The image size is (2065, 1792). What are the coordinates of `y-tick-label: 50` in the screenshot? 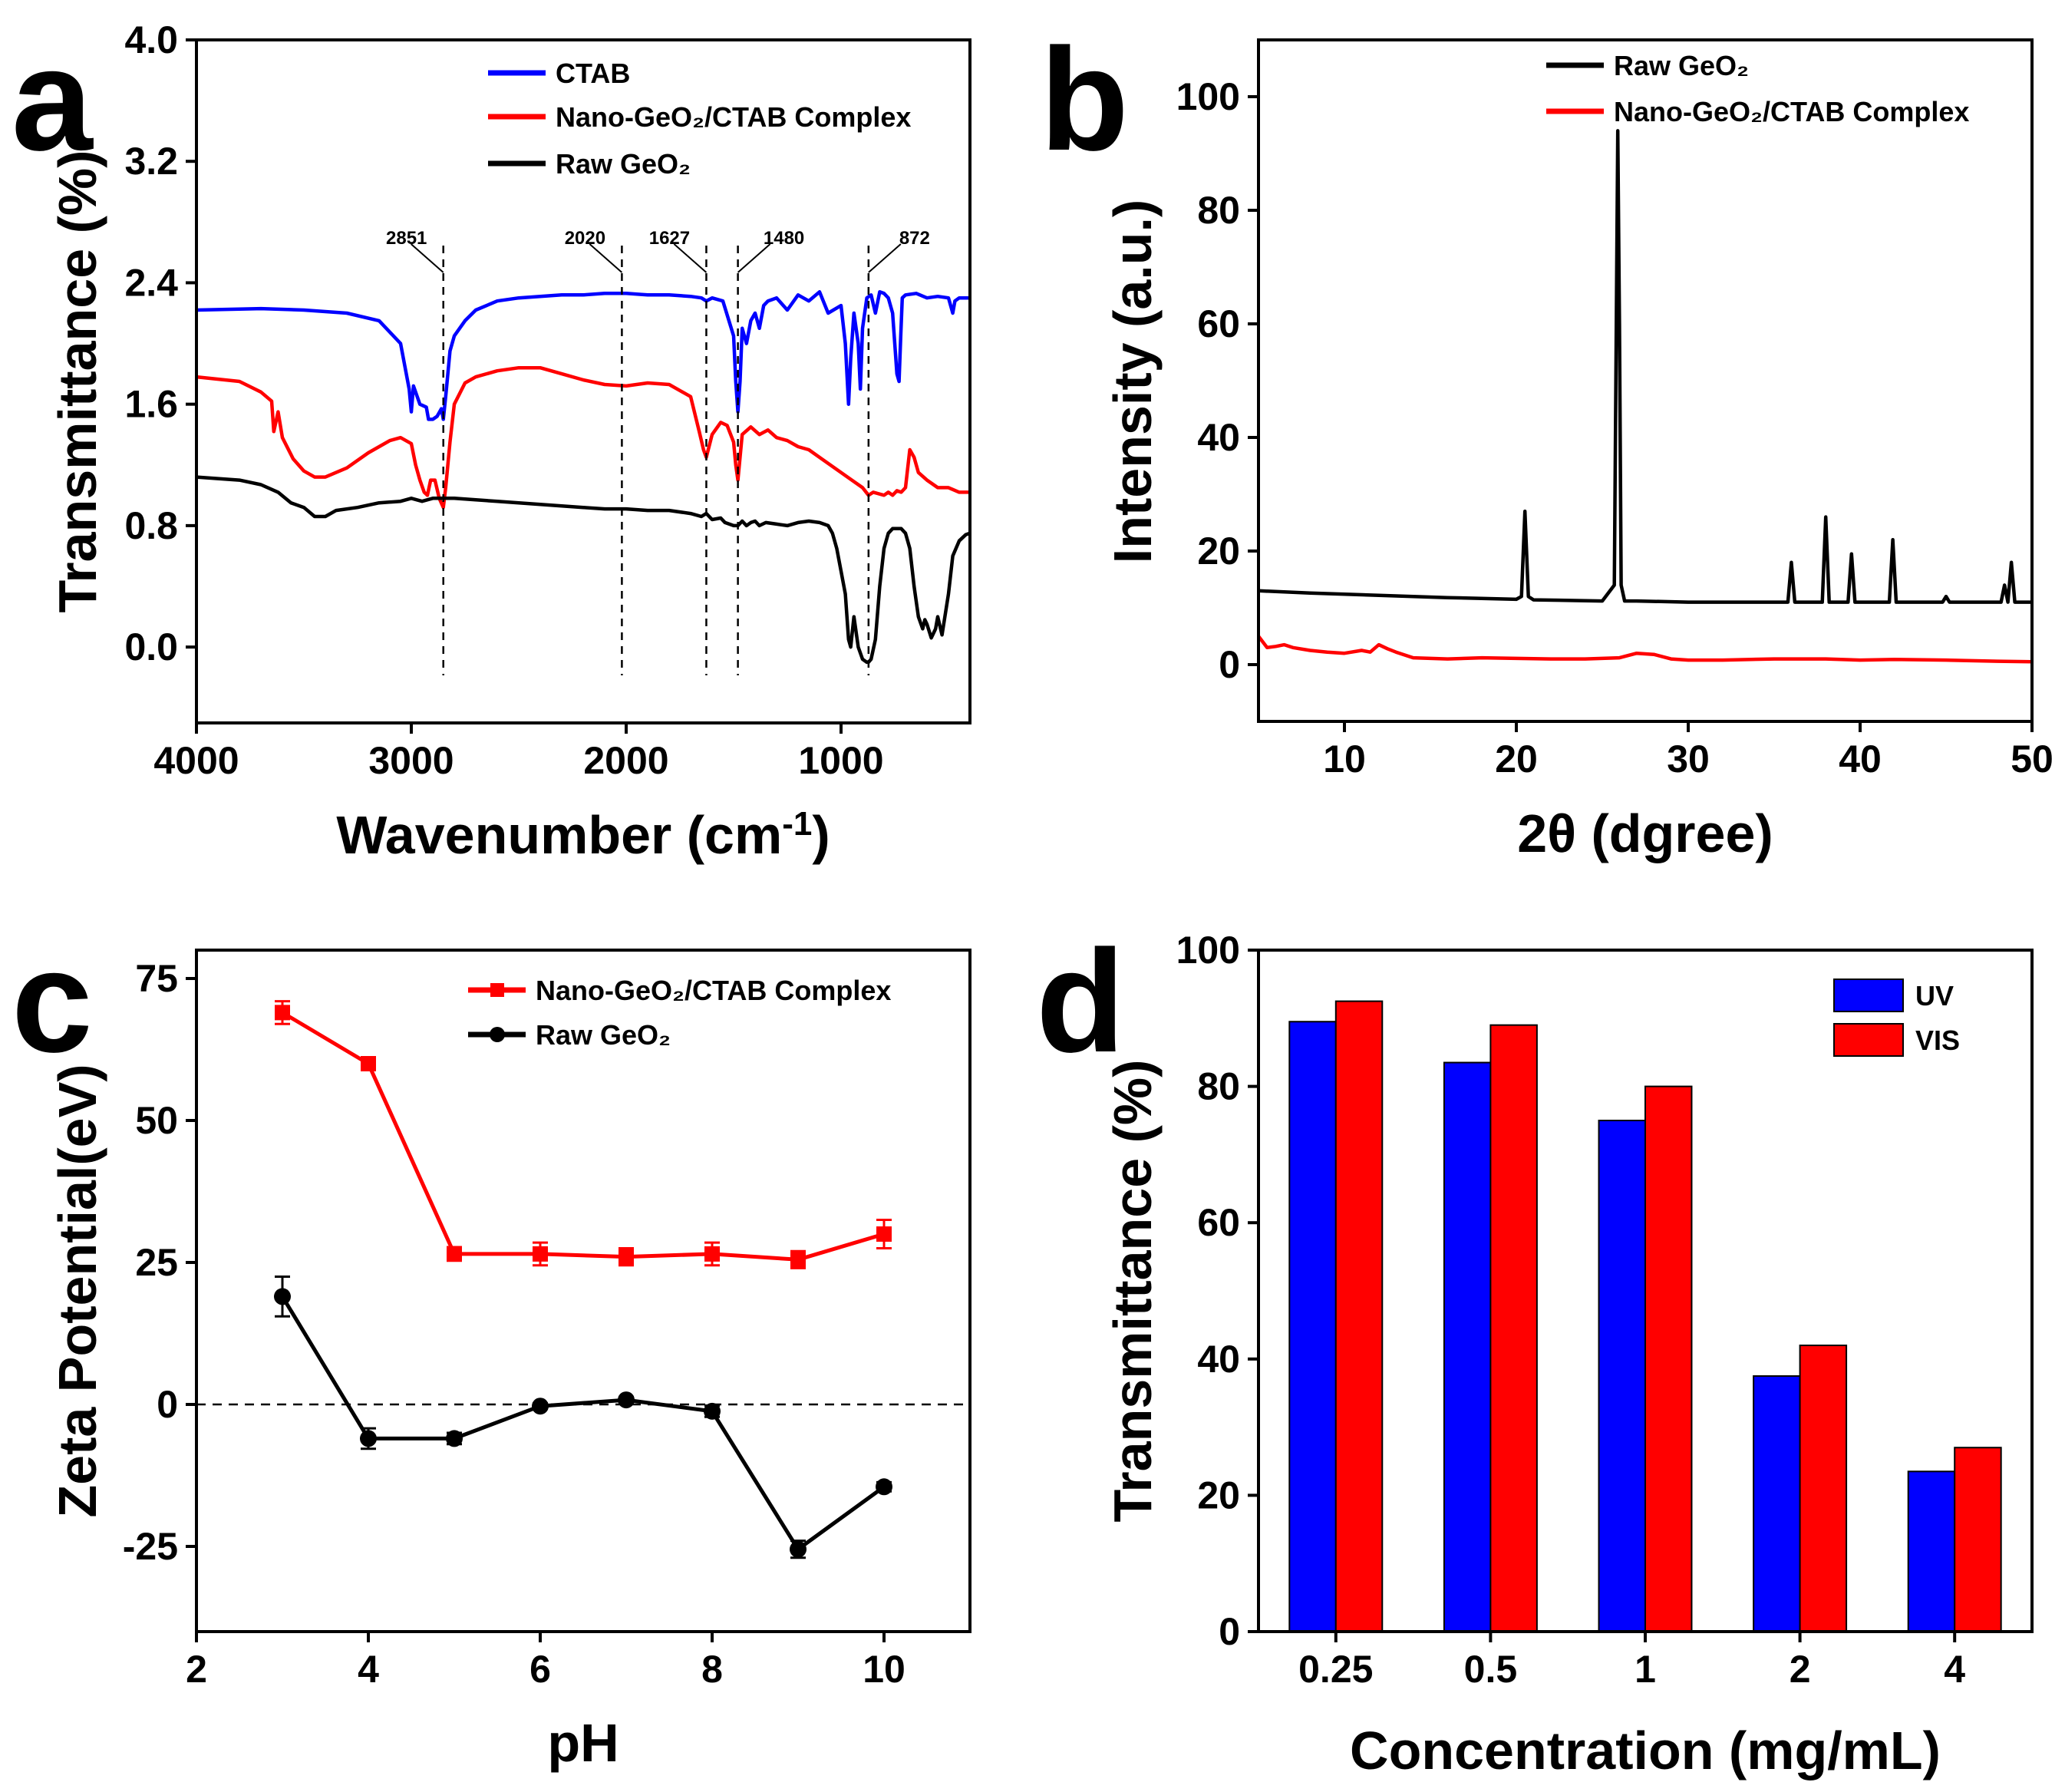 It's located at (156, 1120).